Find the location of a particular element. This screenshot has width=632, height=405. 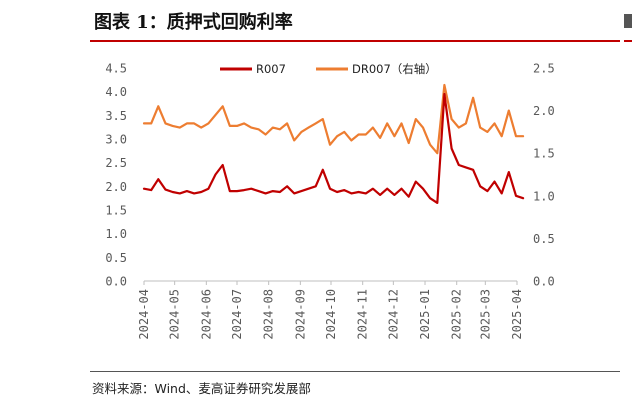

y-left-tick-label: 1.5 is located at coordinates (116, 211).